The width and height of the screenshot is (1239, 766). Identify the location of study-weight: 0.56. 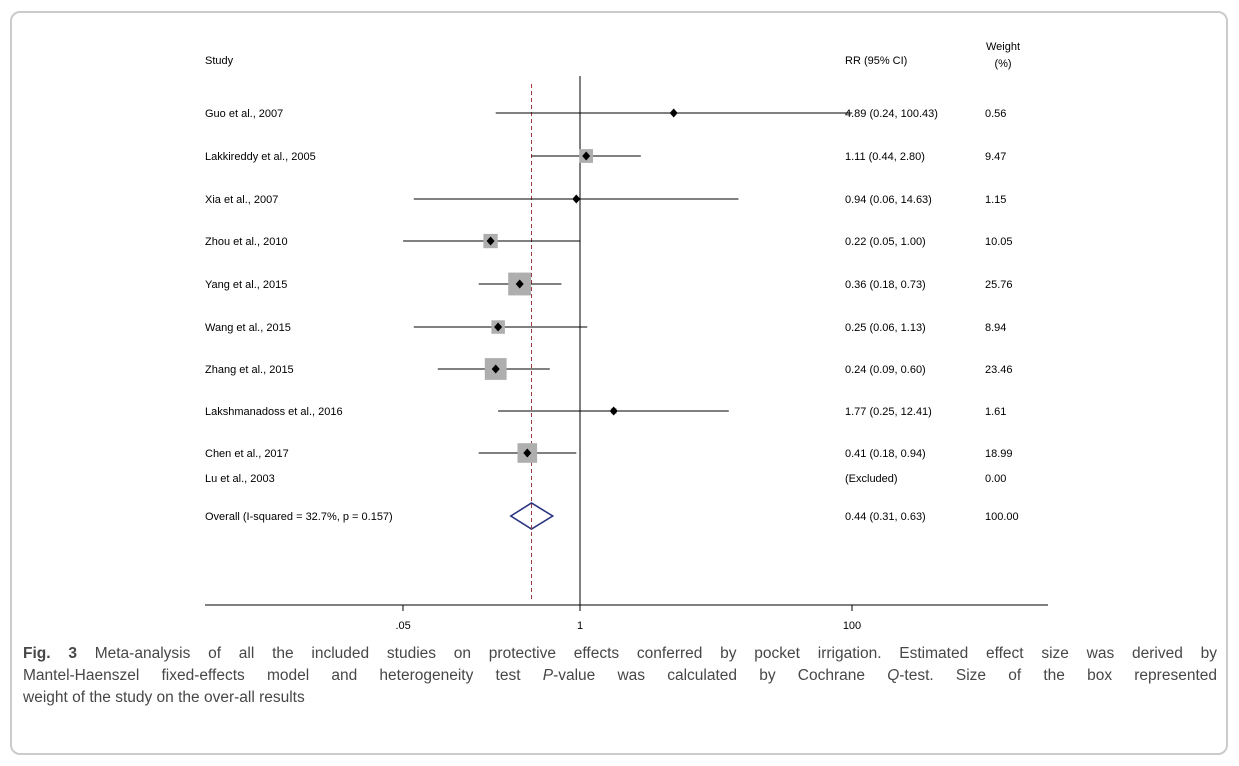
(995, 114).